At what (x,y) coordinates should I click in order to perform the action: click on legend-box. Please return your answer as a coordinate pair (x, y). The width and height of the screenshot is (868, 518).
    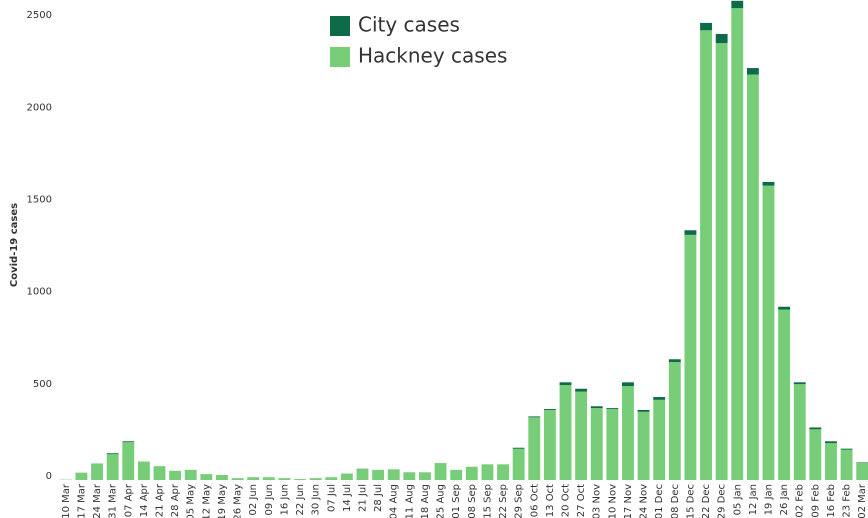
    Looking at the image, I should click on (417, 41).